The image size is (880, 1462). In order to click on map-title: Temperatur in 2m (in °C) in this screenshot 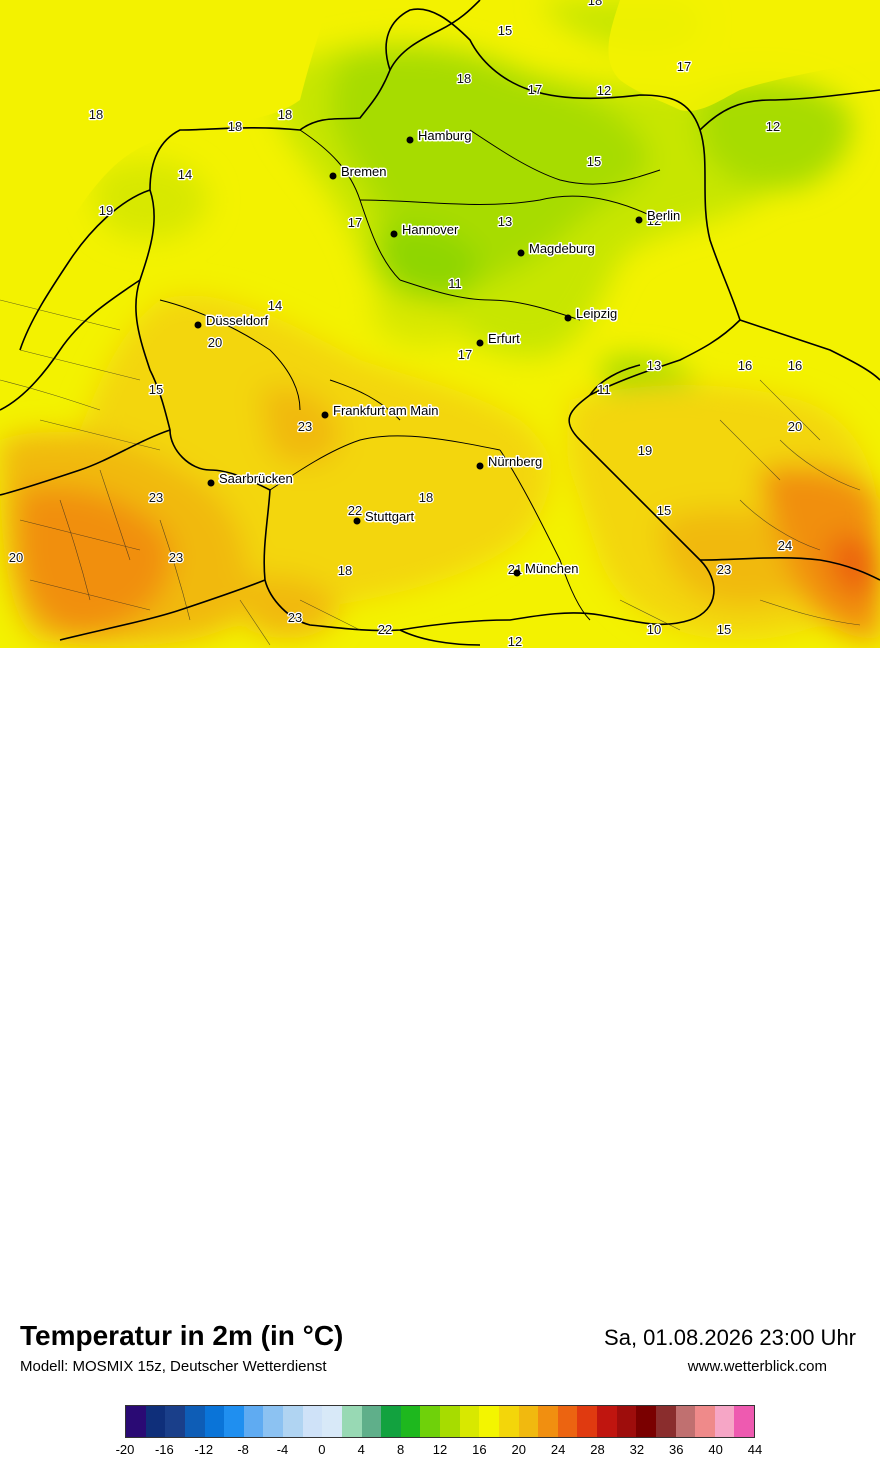, I will do `click(182, 1335)`.